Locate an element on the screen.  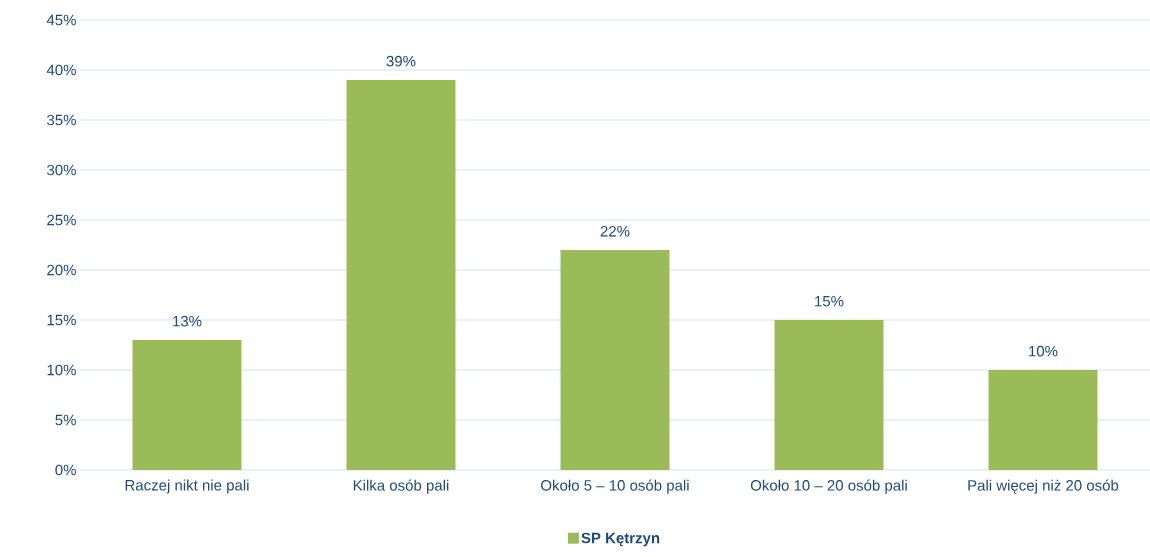
y-tick-label: 15% is located at coordinates (61, 320).